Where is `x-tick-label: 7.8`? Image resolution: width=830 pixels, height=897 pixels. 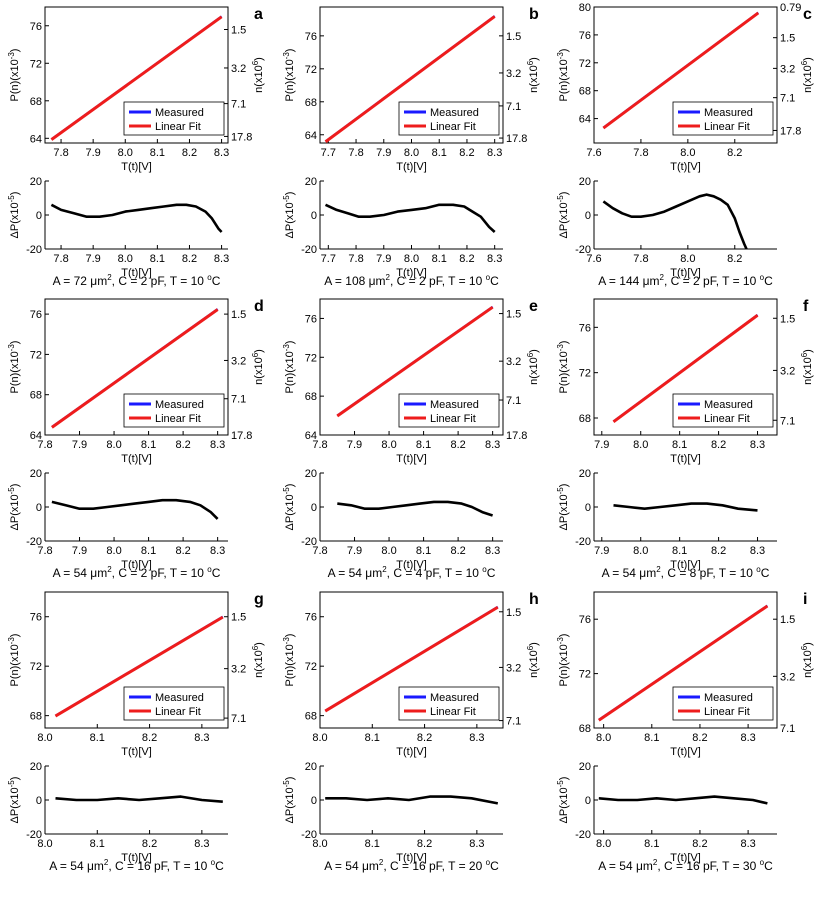
x-tick-label: 7.8 is located at coordinates (60, 153).